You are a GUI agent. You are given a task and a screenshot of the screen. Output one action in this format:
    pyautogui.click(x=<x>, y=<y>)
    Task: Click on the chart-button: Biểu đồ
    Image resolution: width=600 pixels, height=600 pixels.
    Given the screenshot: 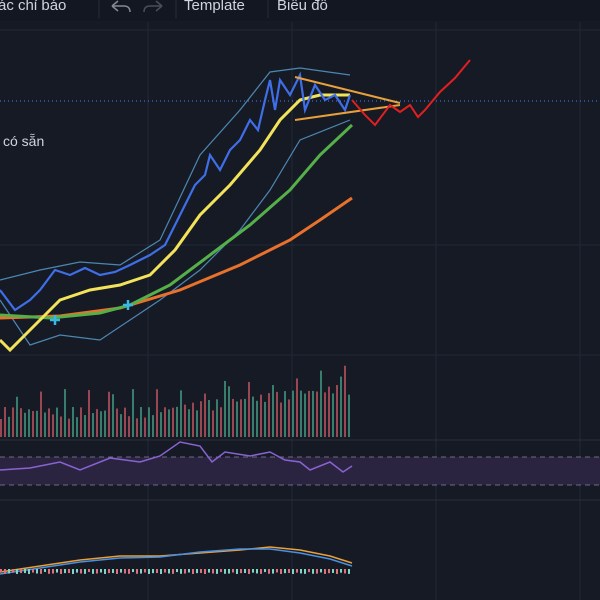 What is the action you would take?
    pyautogui.click(x=302, y=7)
    